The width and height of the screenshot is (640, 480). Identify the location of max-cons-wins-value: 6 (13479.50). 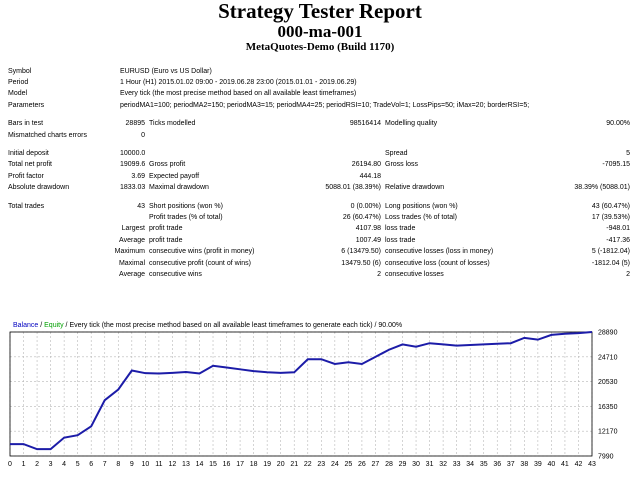
(361, 252).